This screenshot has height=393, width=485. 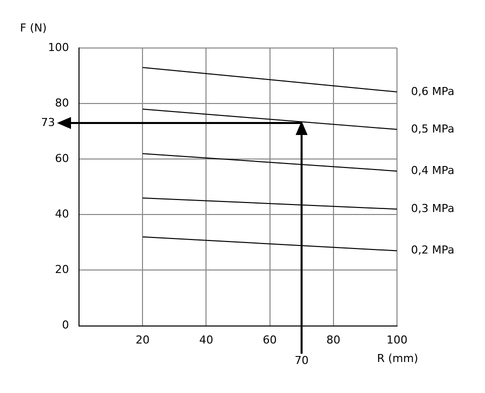 I want to click on x-tick-label: 80, so click(x=333, y=339).